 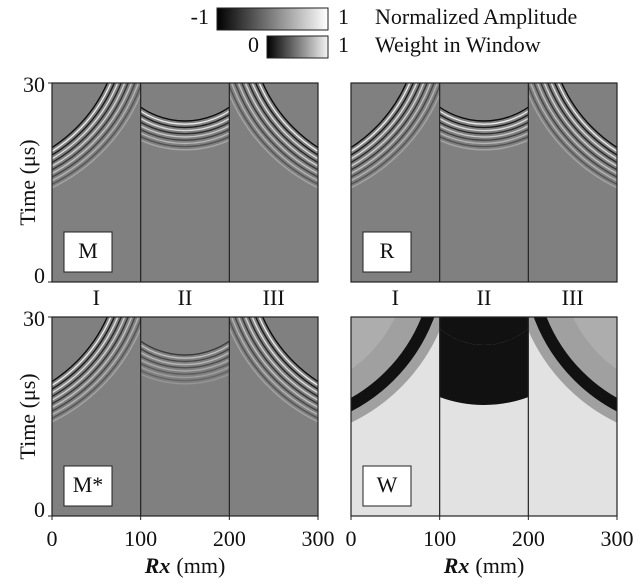 I want to click on panel-label: W, so click(x=387, y=484).